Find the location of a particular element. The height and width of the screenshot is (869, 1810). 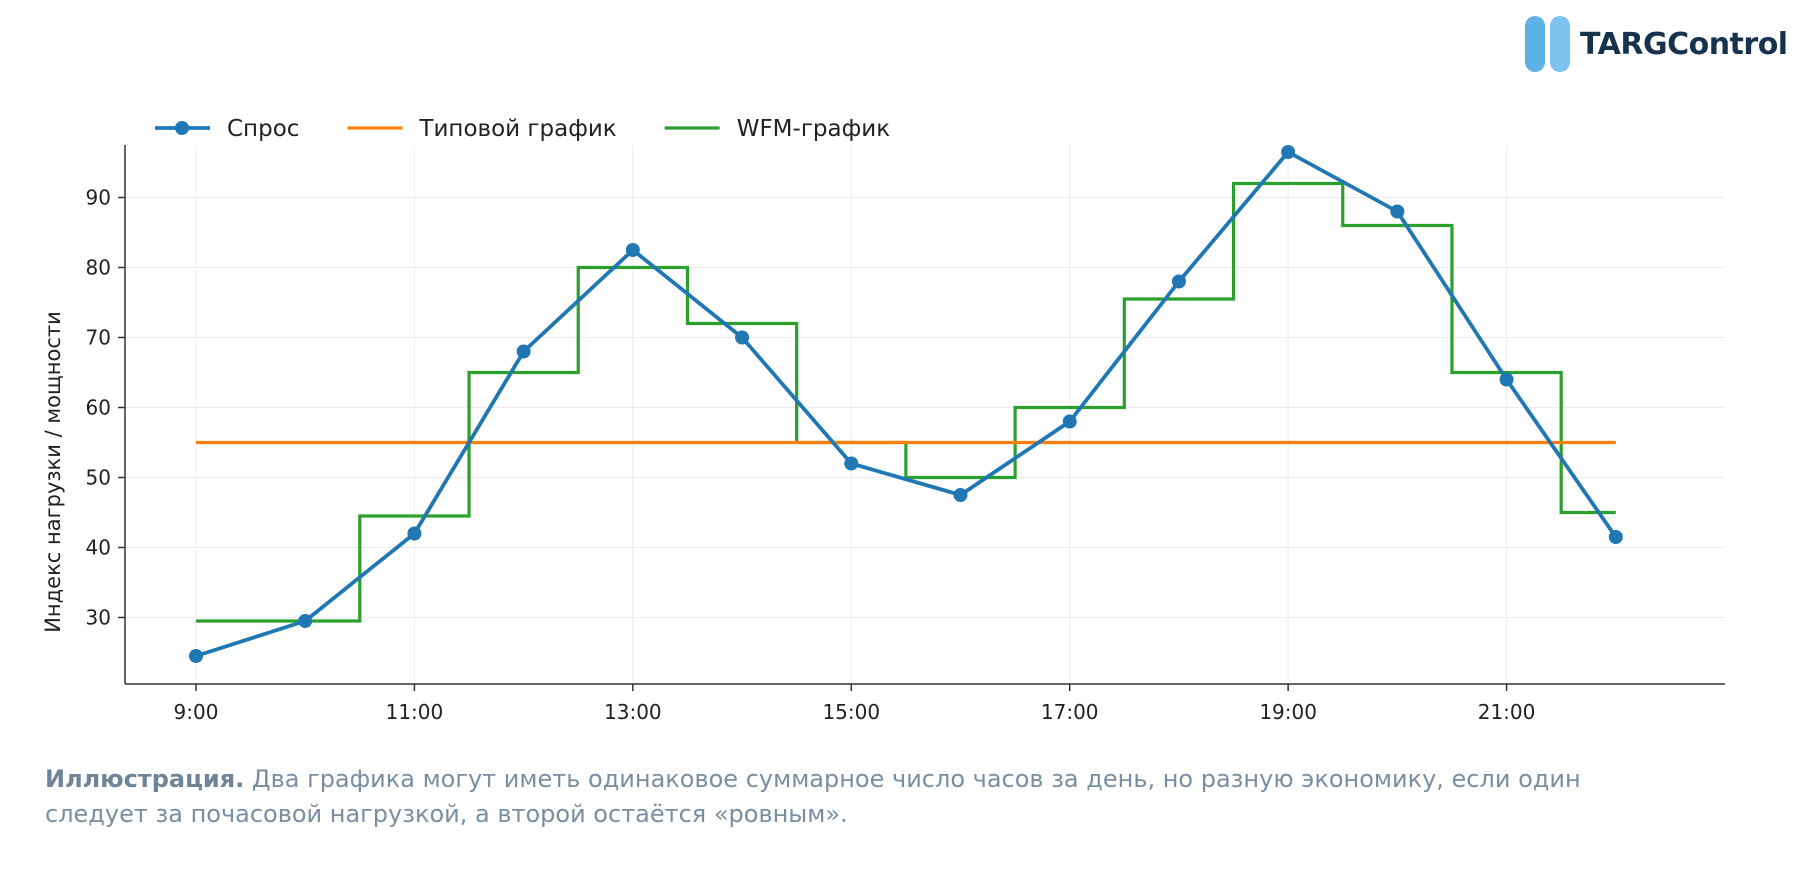

legend-label: WFM-график is located at coordinates (814, 129).